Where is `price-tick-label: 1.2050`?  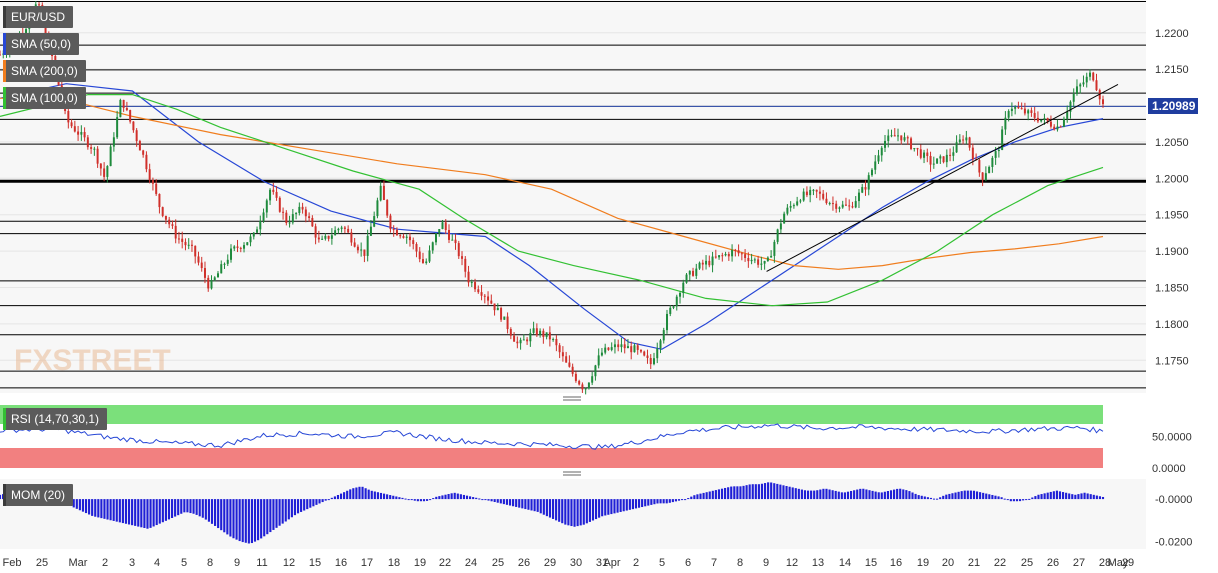 price-tick-label: 1.2050 is located at coordinates (1172, 143).